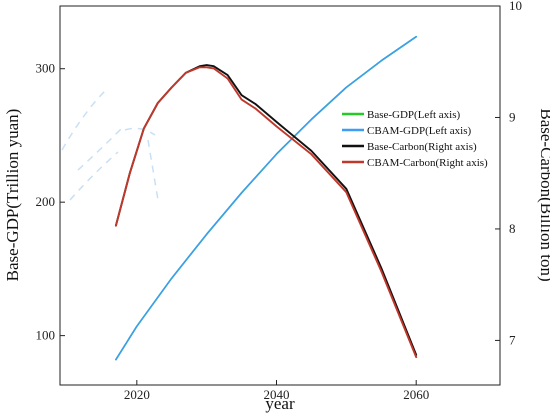 The image size is (550, 416). Describe the element at coordinates (515, 6) in the screenshot. I see `right-tick-label: 10` at that location.